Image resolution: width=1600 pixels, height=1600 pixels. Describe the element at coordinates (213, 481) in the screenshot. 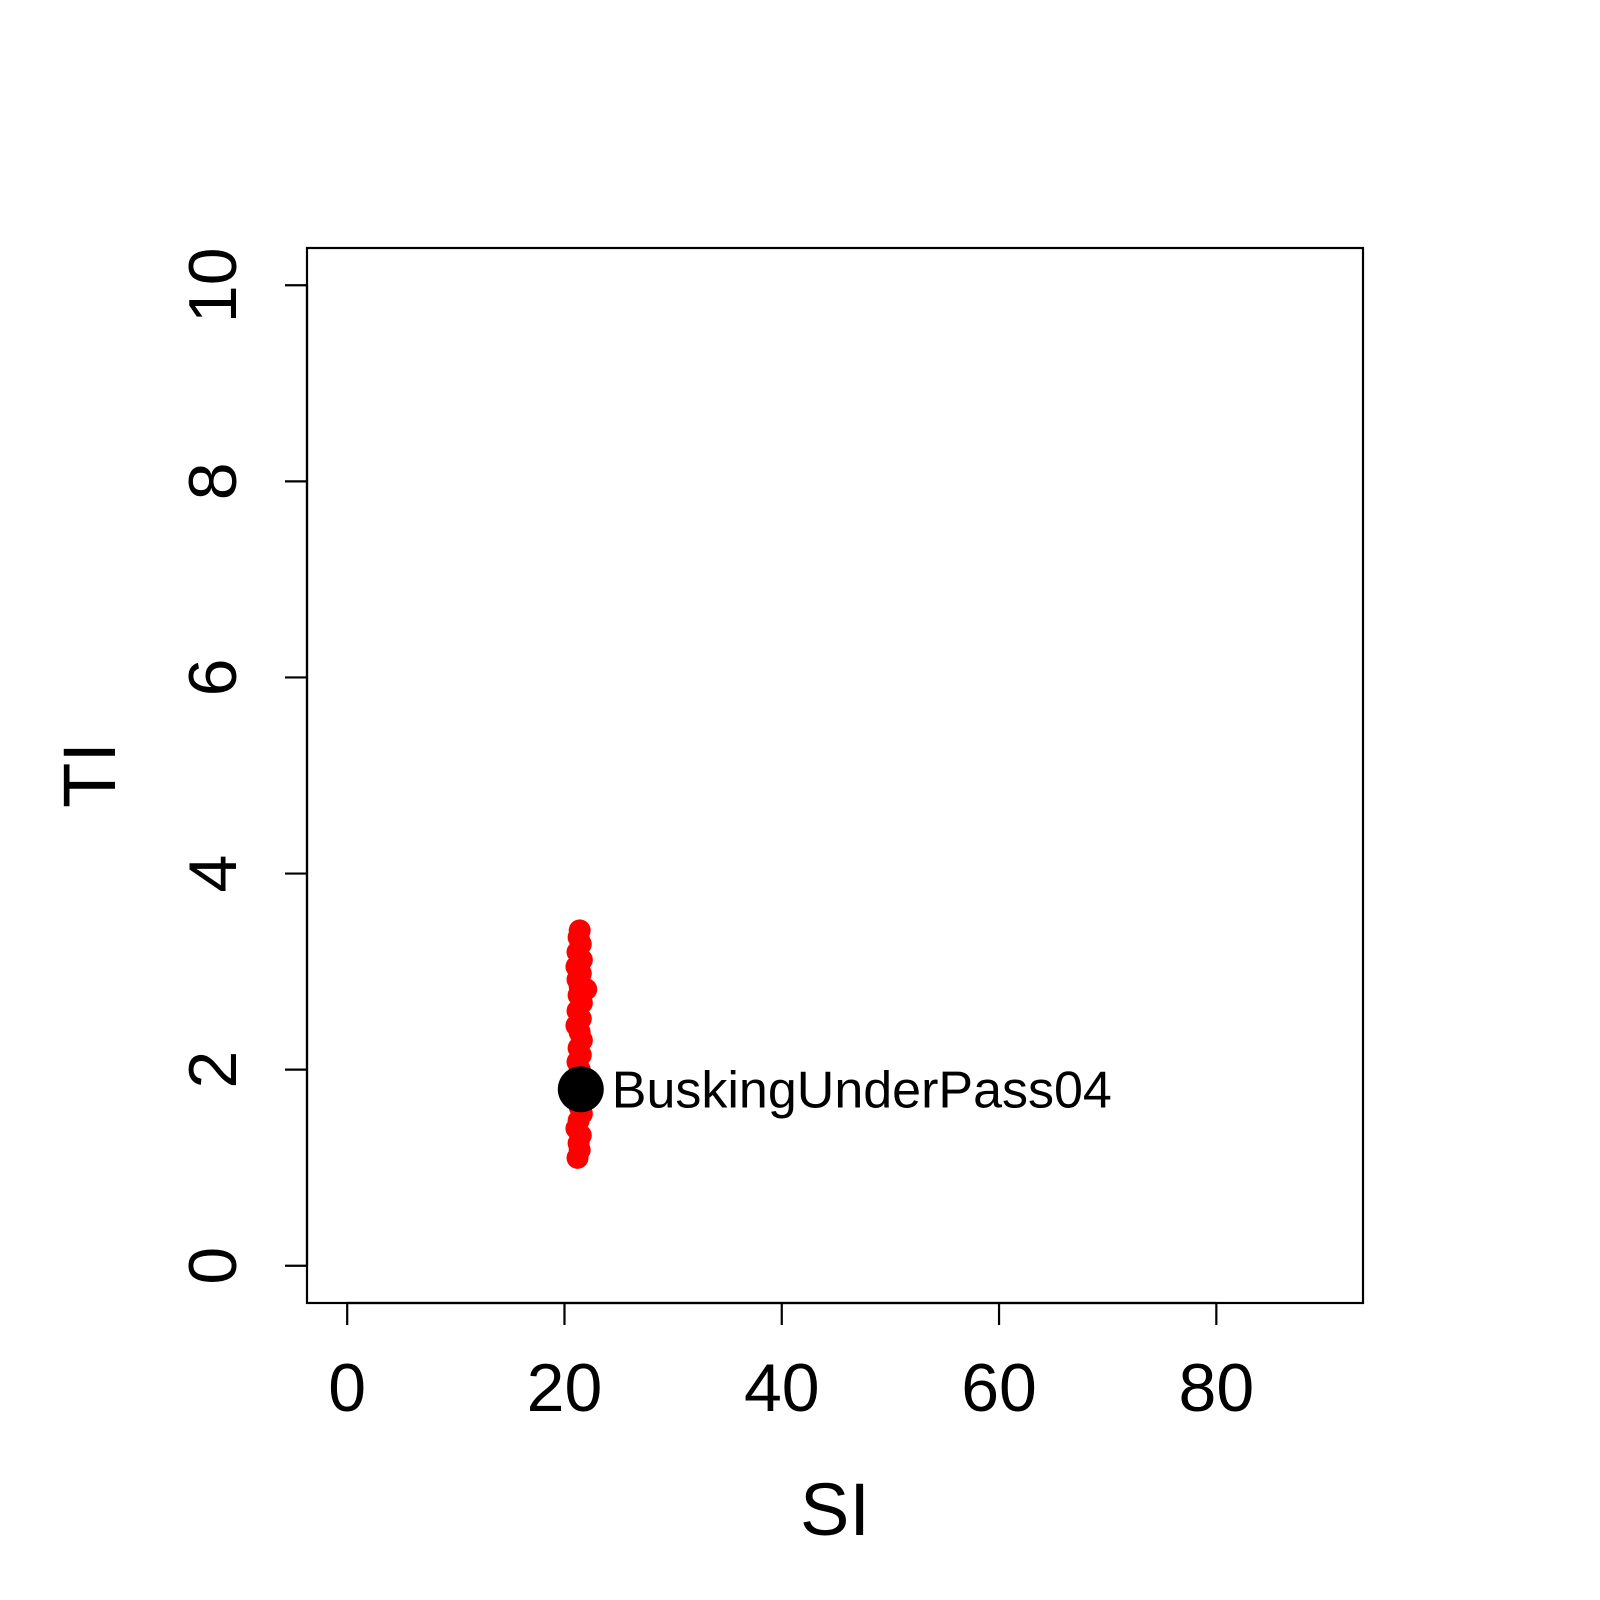

I see `y-tick-label: 8` at that location.